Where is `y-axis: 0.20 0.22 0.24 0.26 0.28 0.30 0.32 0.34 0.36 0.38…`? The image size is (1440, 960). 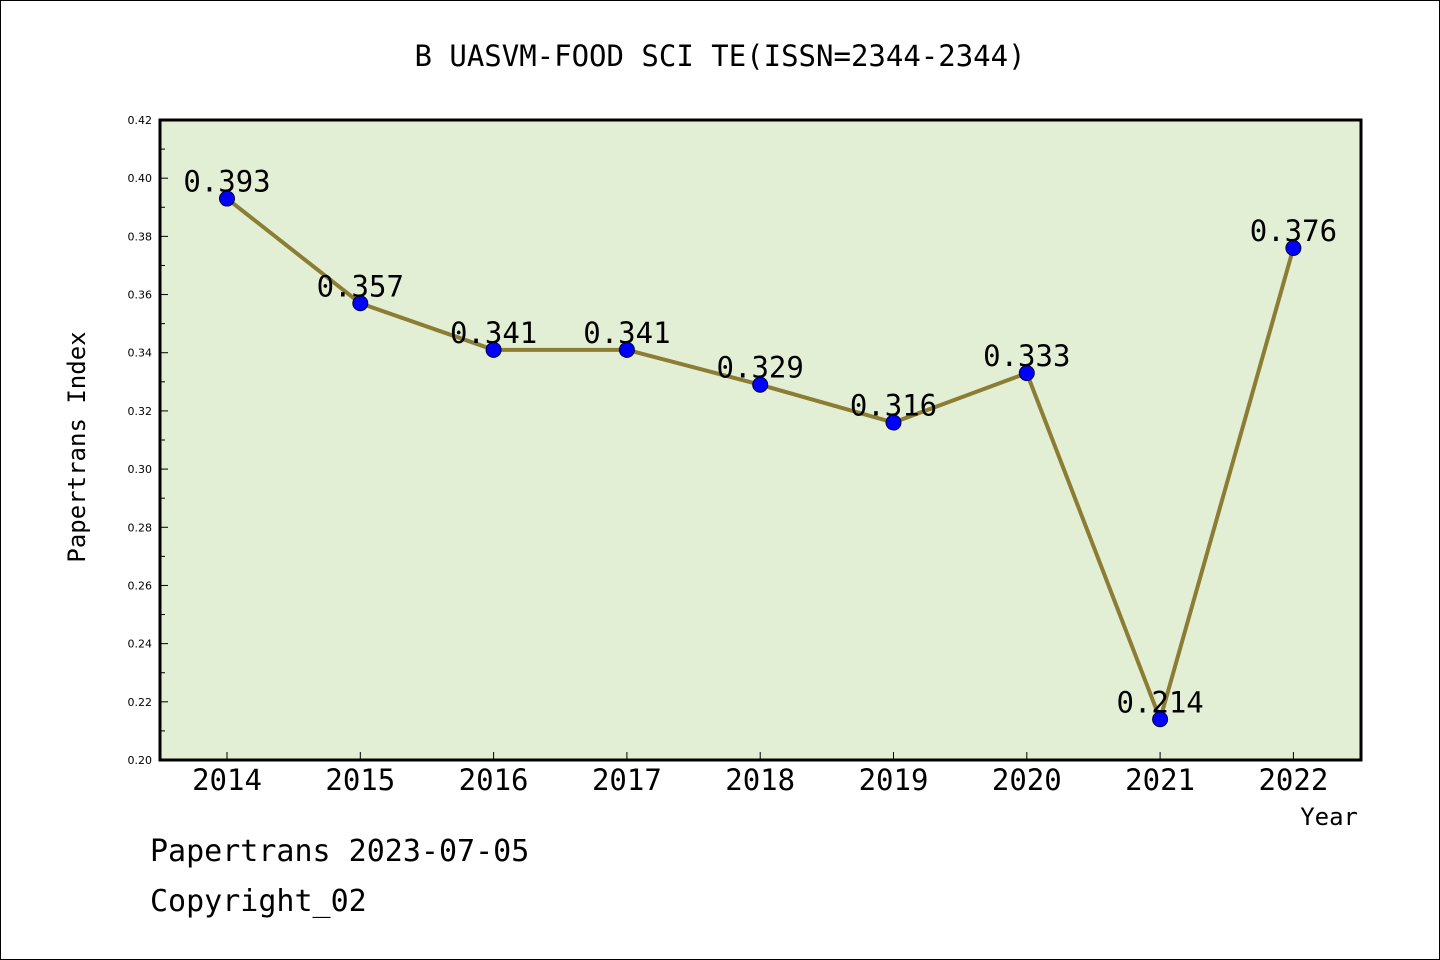 y-axis: 0.20 0.22 0.24 0.26 0.28 0.30 0.32 0.34 0.36 0.38… is located at coordinates (148, 440).